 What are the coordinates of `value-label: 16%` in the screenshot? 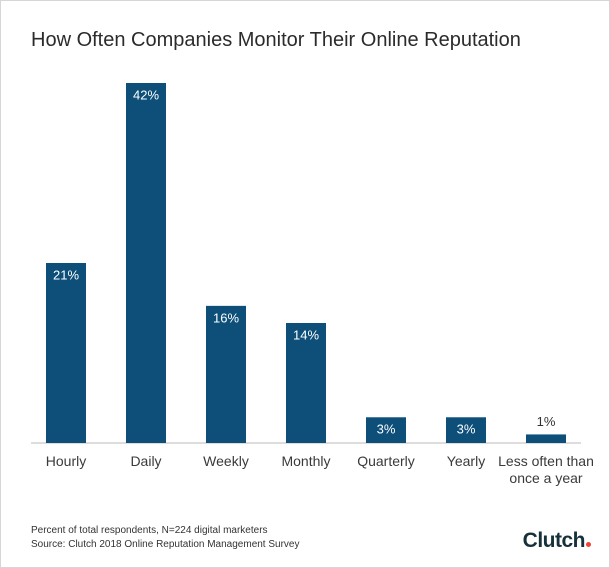 It's located at (226, 317).